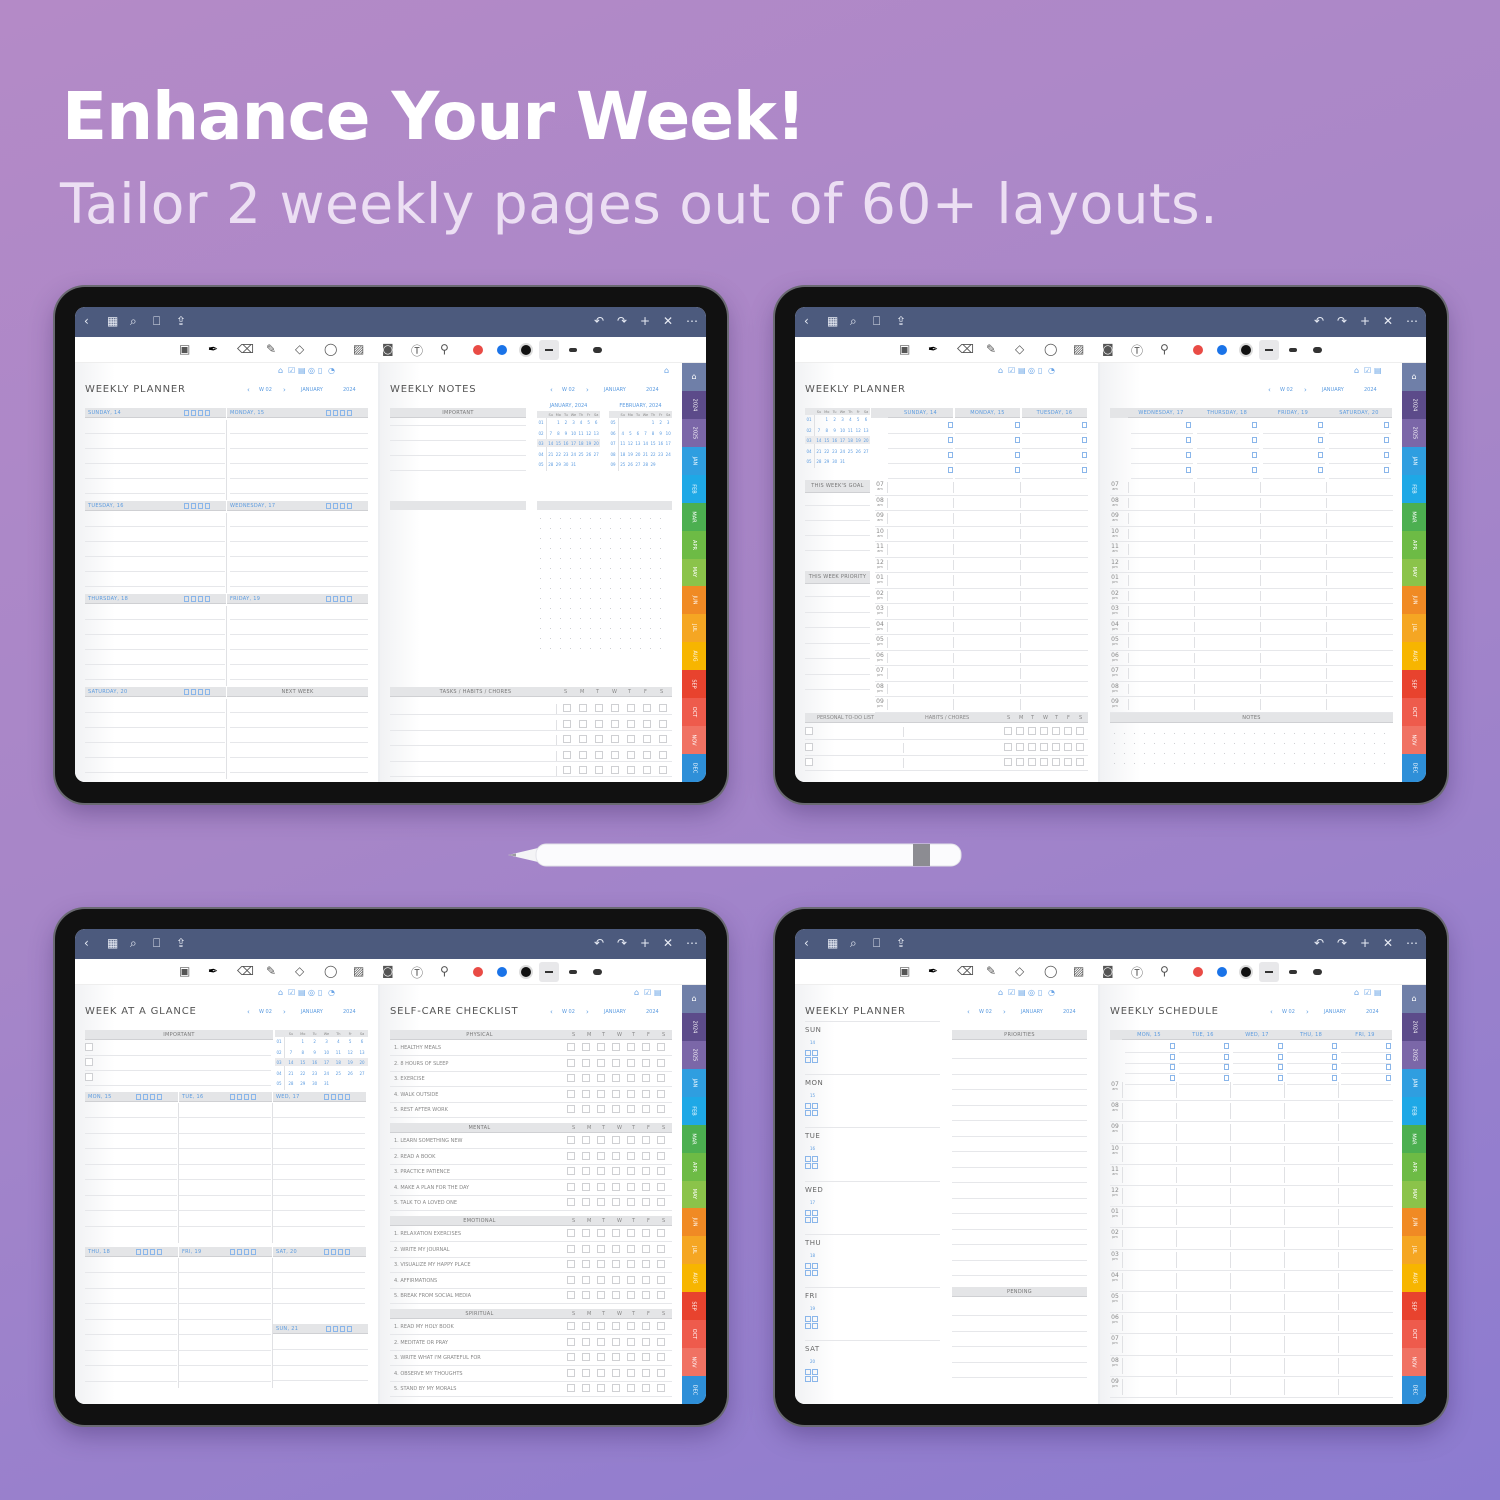 The height and width of the screenshot is (1500, 1500). What do you see at coordinates (694, 740) in the screenshot?
I see `tab-nov: NOV` at bounding box center [694, 740].